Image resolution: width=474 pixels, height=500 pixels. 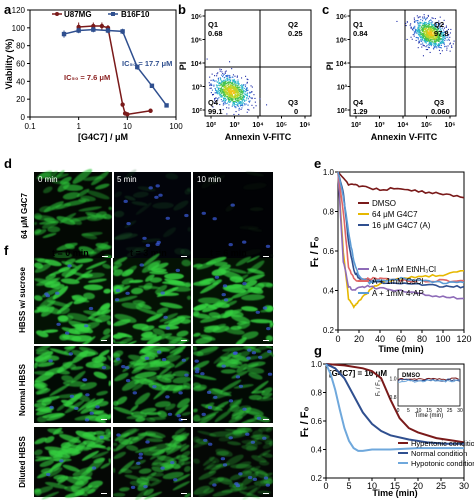 What do you see at coordinates (93, 26) in the screenshot?
I see `data-point` at bounding box center [93, 26].